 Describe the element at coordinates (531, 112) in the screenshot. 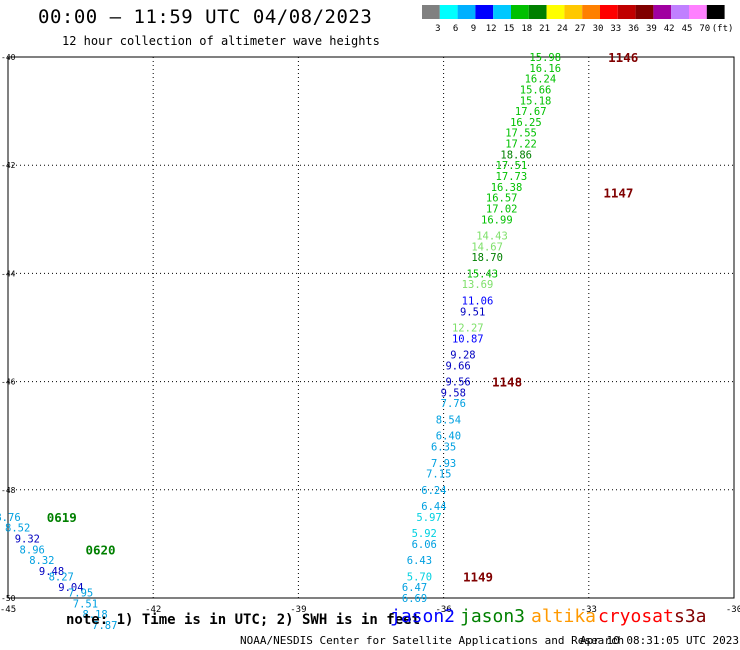

I see `wave-height-label: 17.67` at that location.